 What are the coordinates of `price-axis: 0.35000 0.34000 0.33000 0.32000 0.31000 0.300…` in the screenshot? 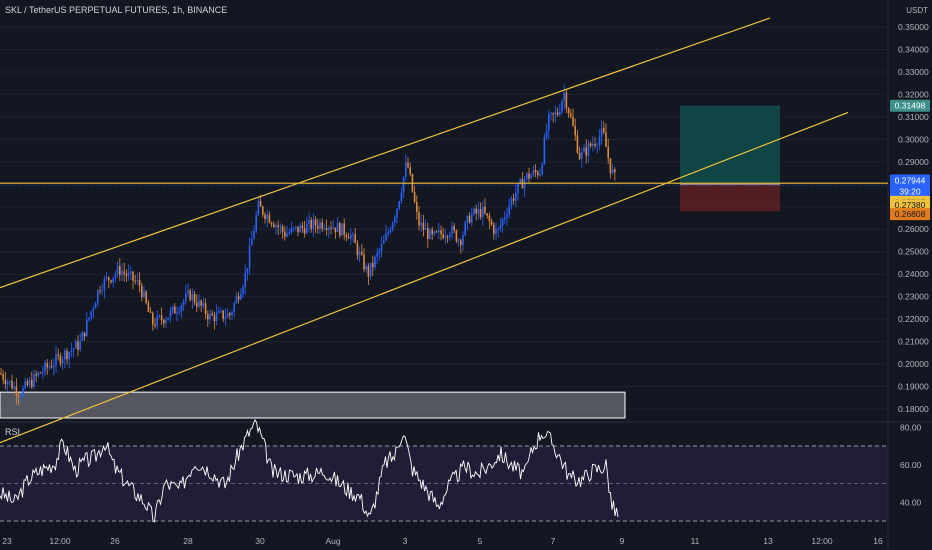 It's located at (913, 264).